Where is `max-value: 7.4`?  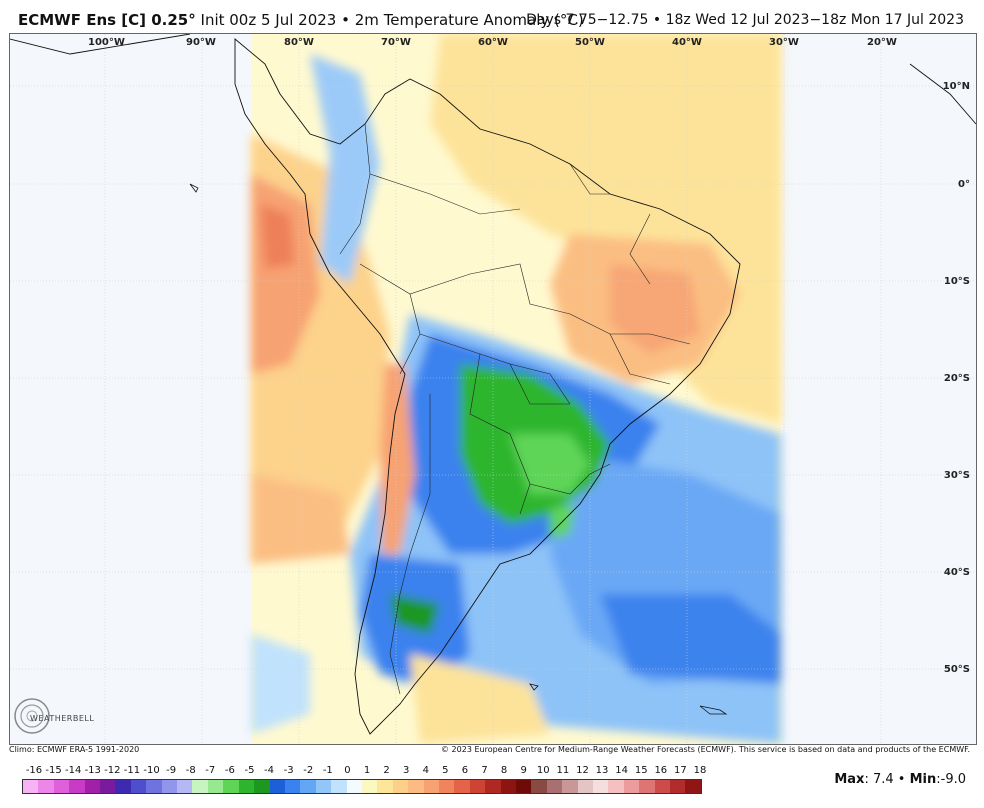 max-value: 7.4 is located at coordinates (883, 779).